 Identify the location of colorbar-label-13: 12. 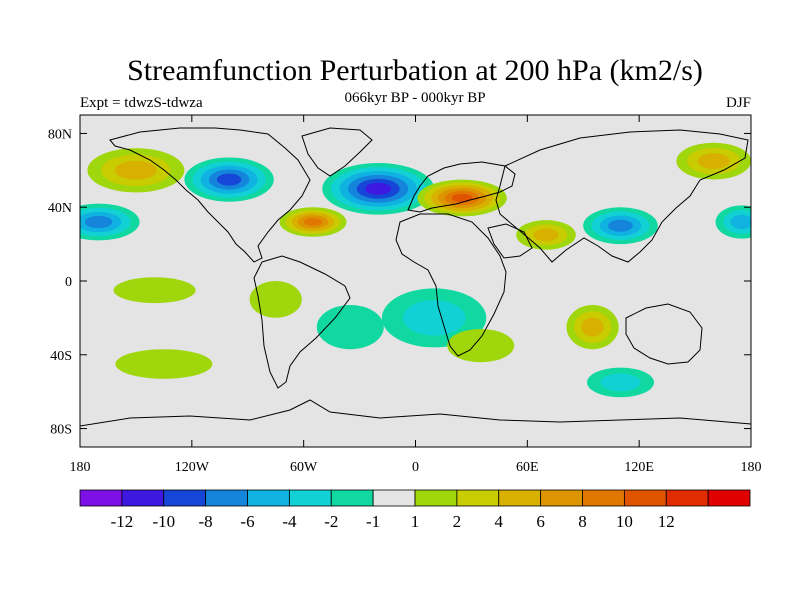
(666, 521).